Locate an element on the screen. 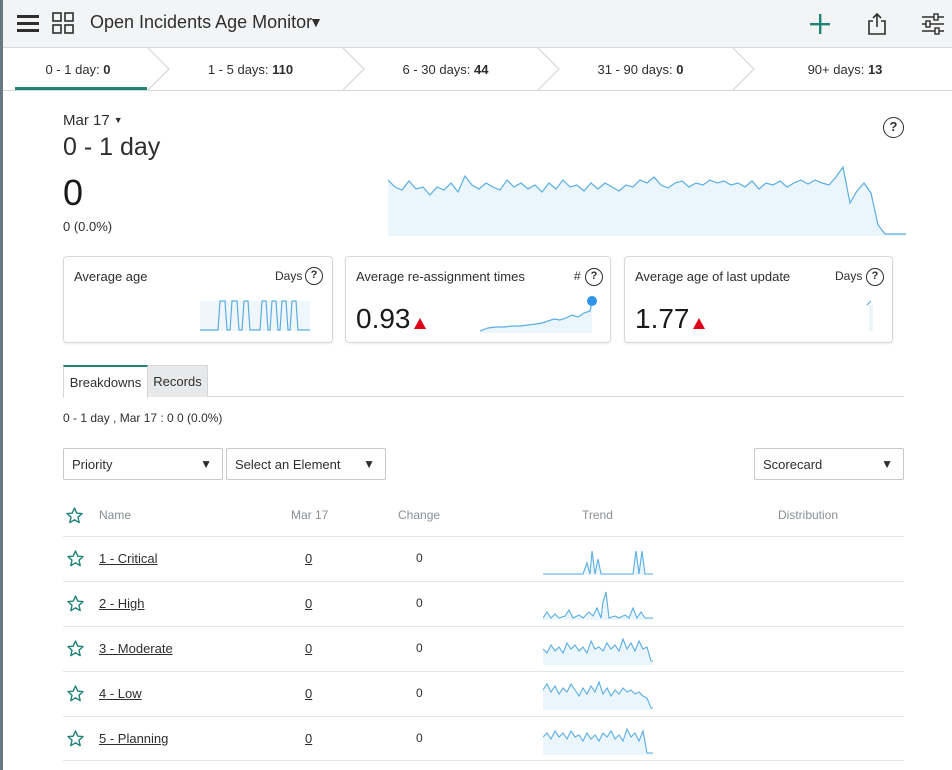 The image size is (952, 770). column-header-name: Name is located at coordinates (115, 515).